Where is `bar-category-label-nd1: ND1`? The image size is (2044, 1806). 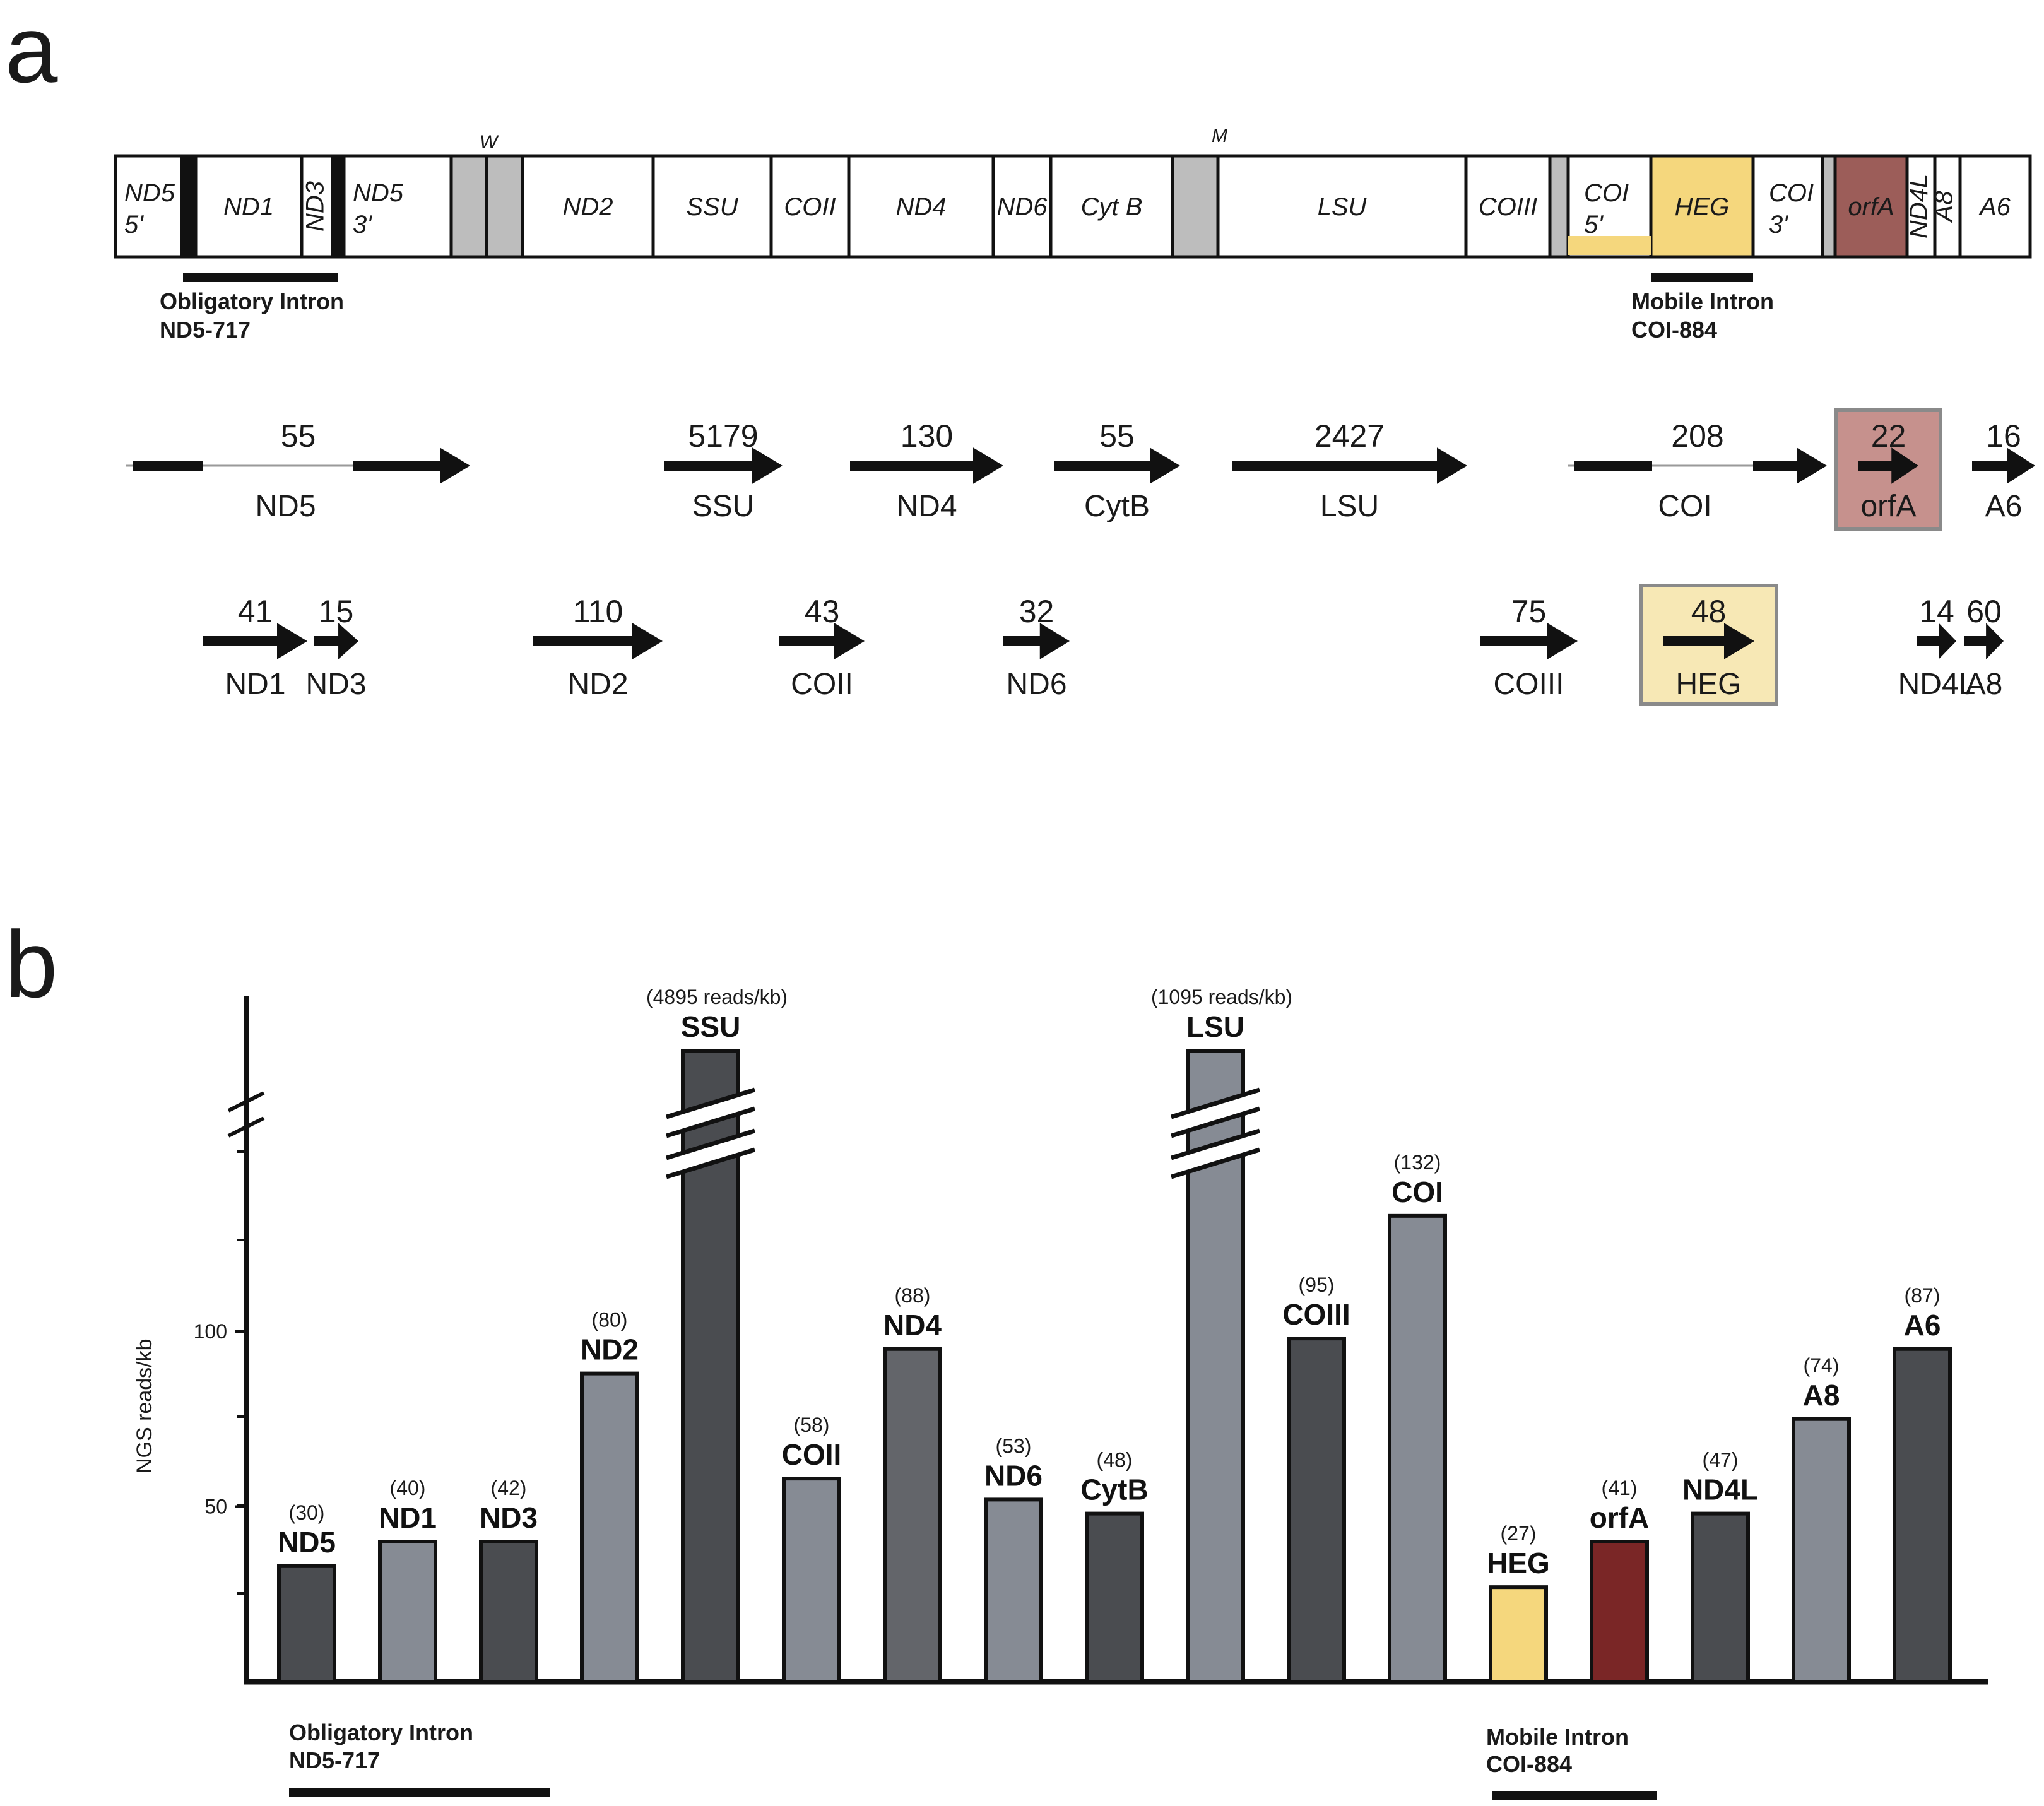
bar-category-label-nd1: ND1 is located at coordinates (408, 1518).